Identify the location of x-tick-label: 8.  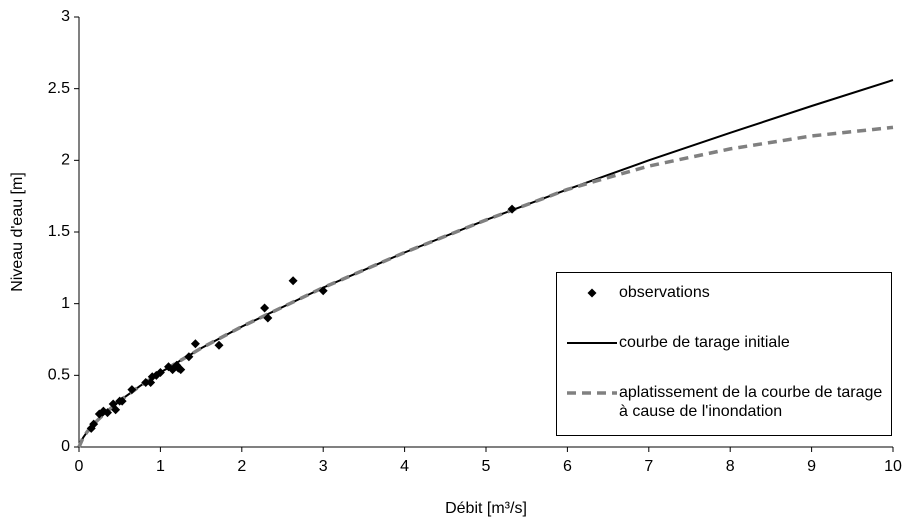
(730, 466).